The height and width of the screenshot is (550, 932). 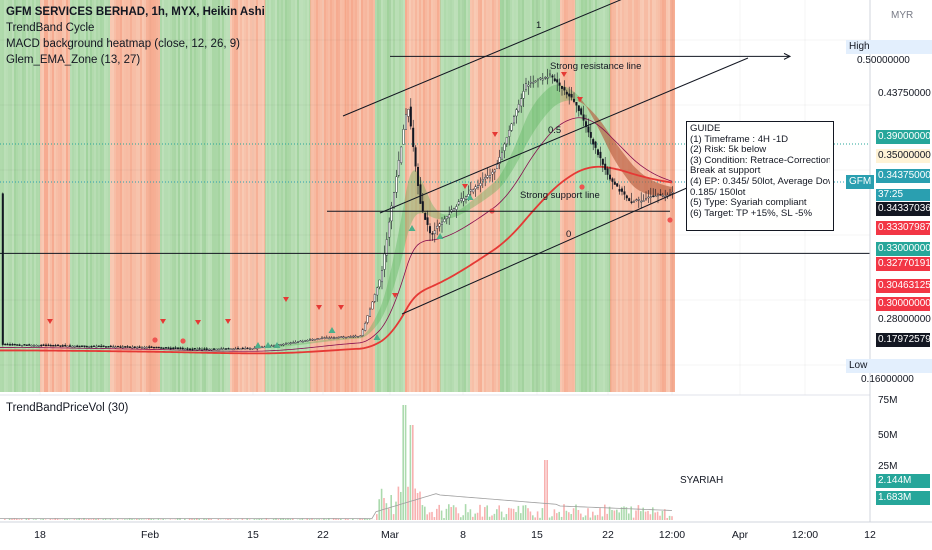 What do you see at coordinates (390, 535) in the screenshot?
I see `time-axis-label: Mar` at bounding box center [390, 535].